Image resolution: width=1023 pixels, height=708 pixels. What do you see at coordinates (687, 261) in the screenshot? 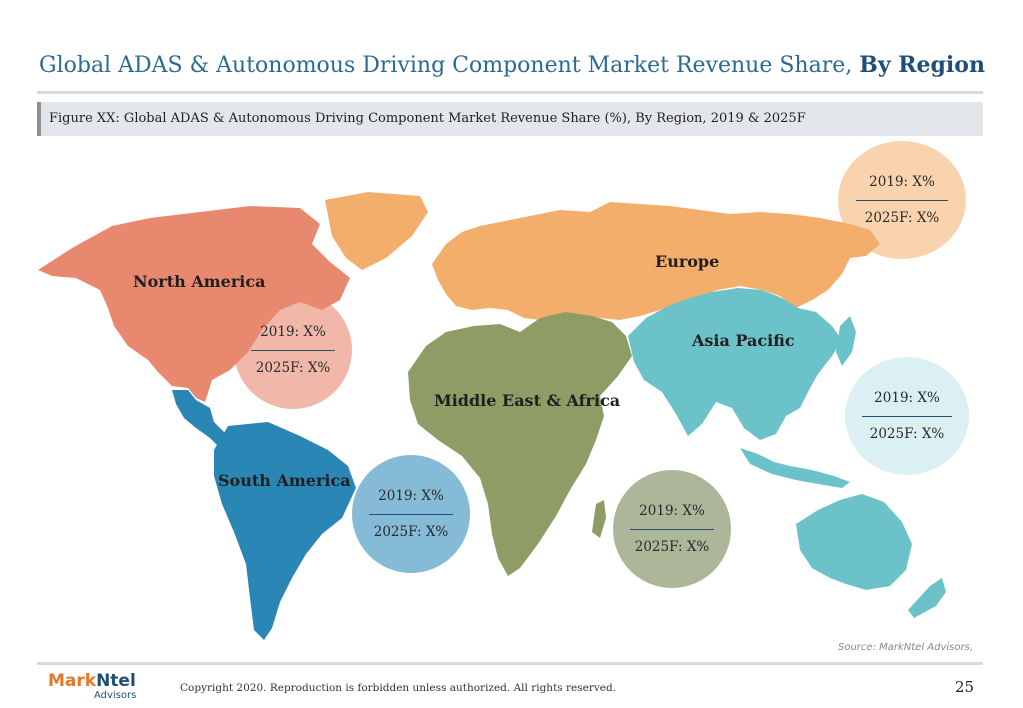
I see `region-label-europe: Europe` at bounding box center [687, 261].